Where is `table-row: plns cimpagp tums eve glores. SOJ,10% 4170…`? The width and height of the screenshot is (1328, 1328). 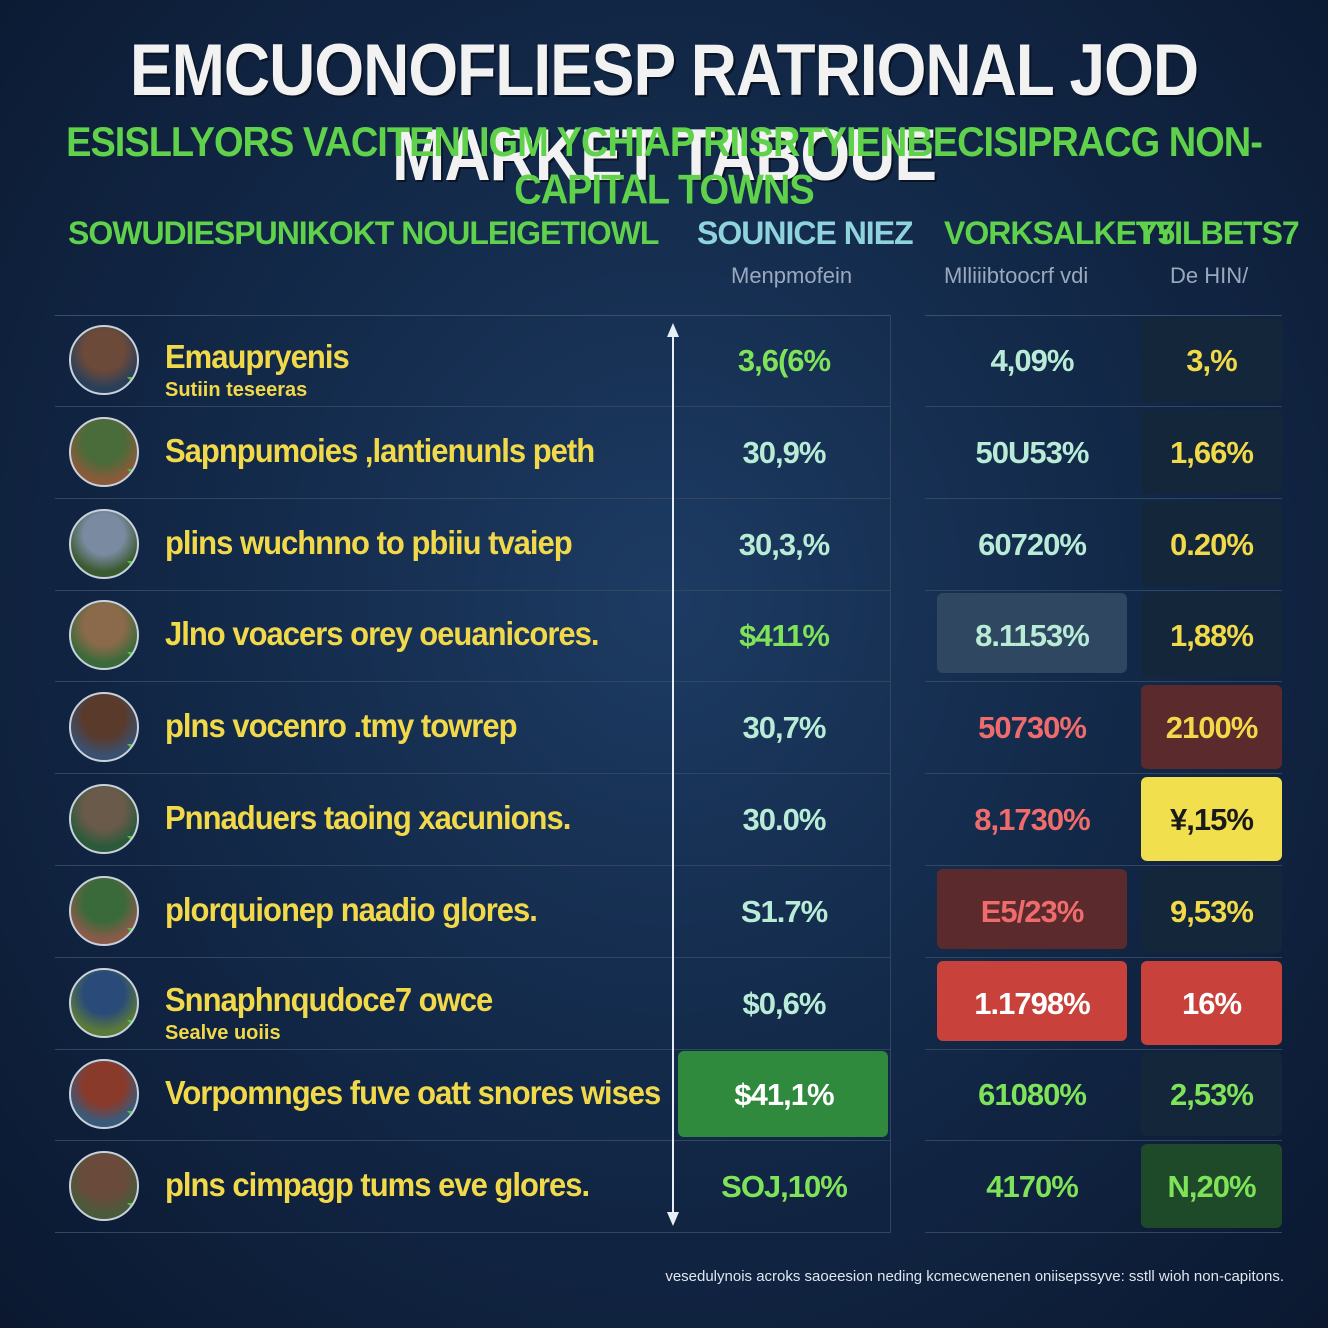 table-row: plns cimpagp tums eve glores. SOJ,10% 4170… is located at coordinates (668, 1187).